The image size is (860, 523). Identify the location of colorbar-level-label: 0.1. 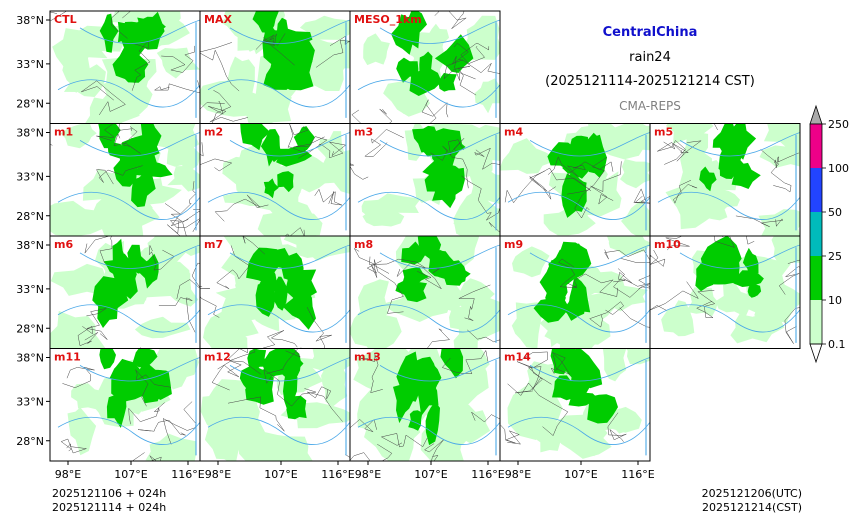
(837, 344).